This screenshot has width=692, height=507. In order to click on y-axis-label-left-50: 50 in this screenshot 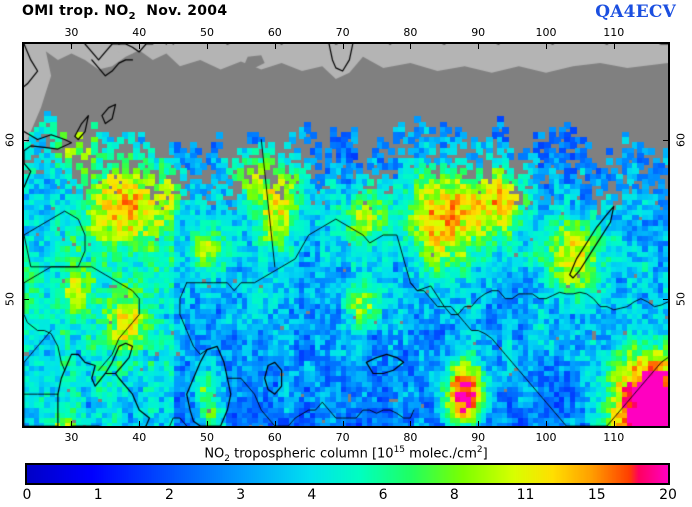, I will do `click(10, 298)`.